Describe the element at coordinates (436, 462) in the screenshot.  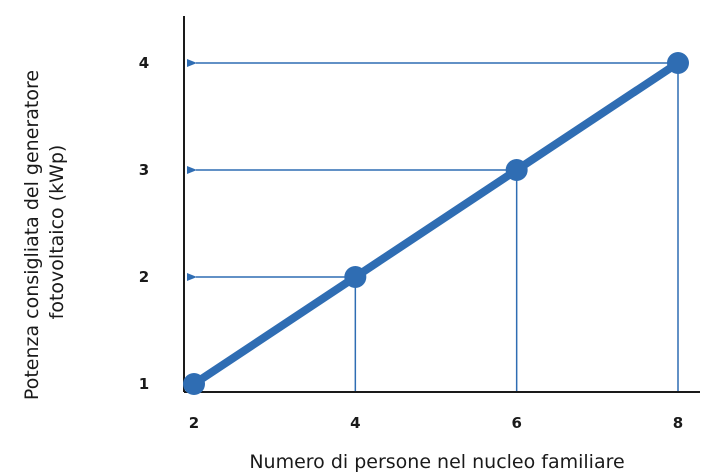
I see `x-axis-label: Numero di persone nel nucleo familiare` at that location.